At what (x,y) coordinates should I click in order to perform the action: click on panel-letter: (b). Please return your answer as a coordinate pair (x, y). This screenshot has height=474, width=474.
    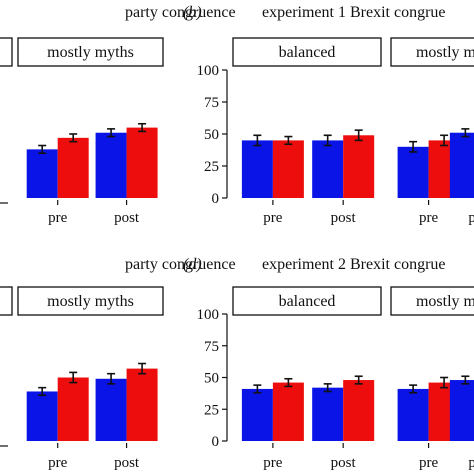
    Looking at the image, I should click on (192, 12).